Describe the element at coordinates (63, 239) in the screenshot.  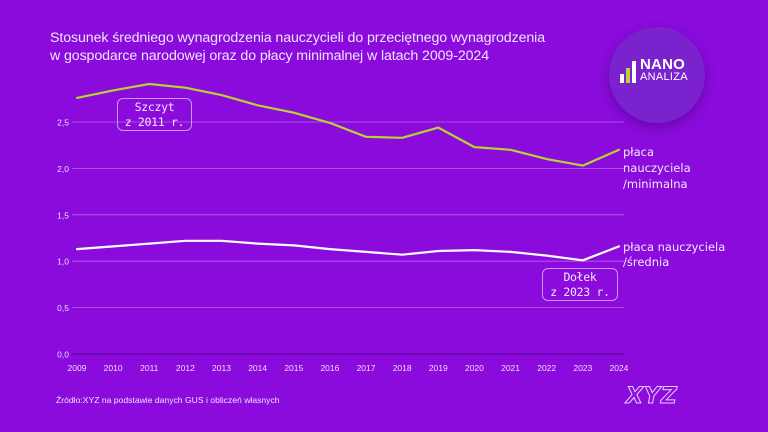
I see `y-axis-tick-labels: 0,0 0,5 1,0 1,5 2,0 2,5` at that location.